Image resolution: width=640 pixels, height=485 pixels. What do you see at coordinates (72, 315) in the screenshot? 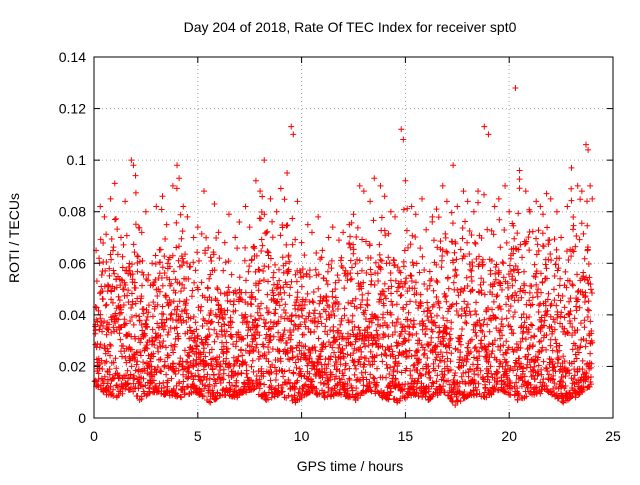
I see `y-tick-label: 0.04` at bounding box center [72, 315].